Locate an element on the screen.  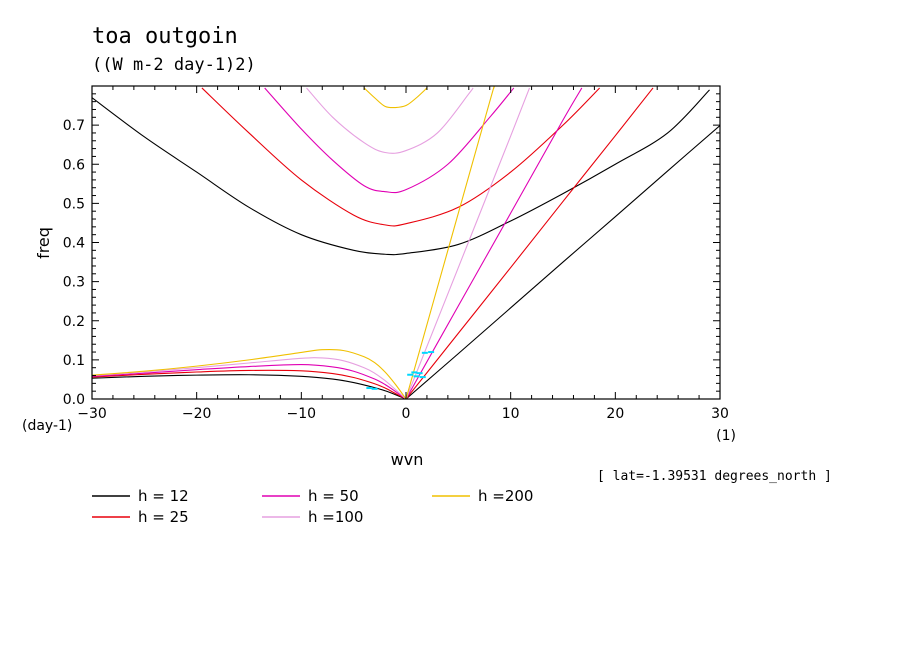
x-tick-label: 20 is located at coordinates (615, 414).